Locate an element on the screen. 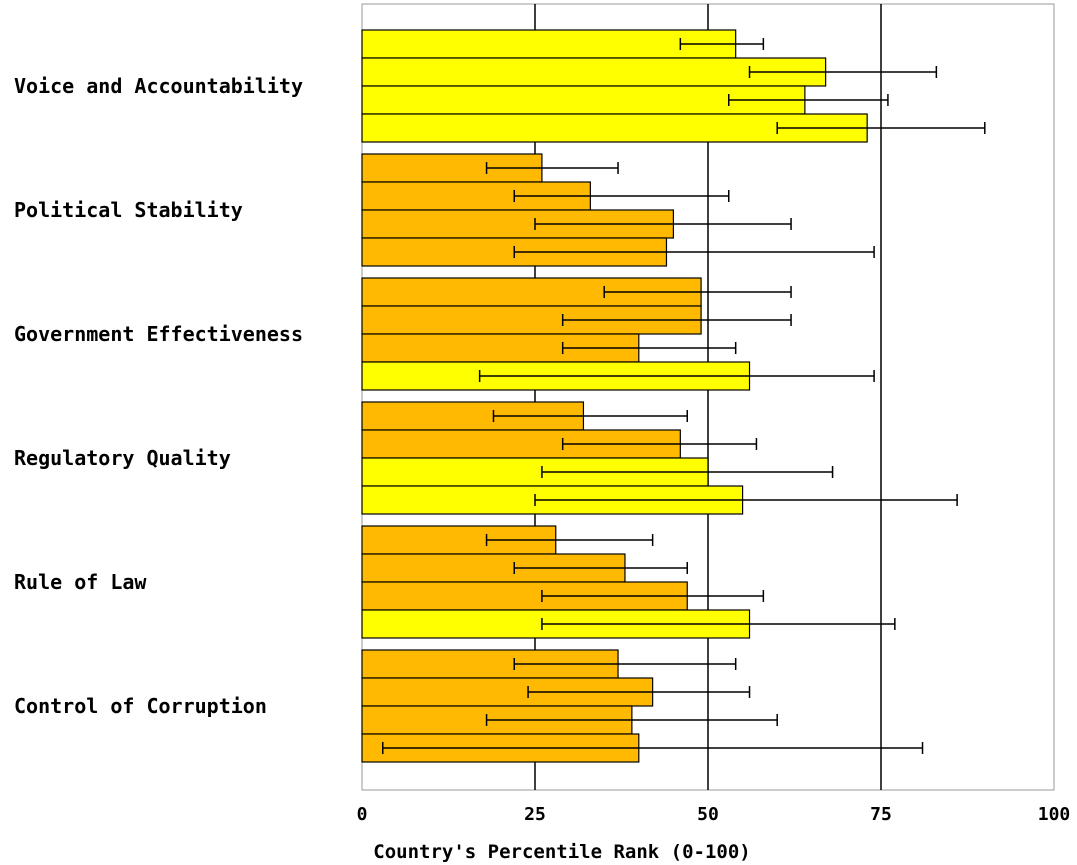 This screenshot has width=1077, height=865. x-axis-ticks: 0 25 50 75 100 is located at coordinates (714, 814).